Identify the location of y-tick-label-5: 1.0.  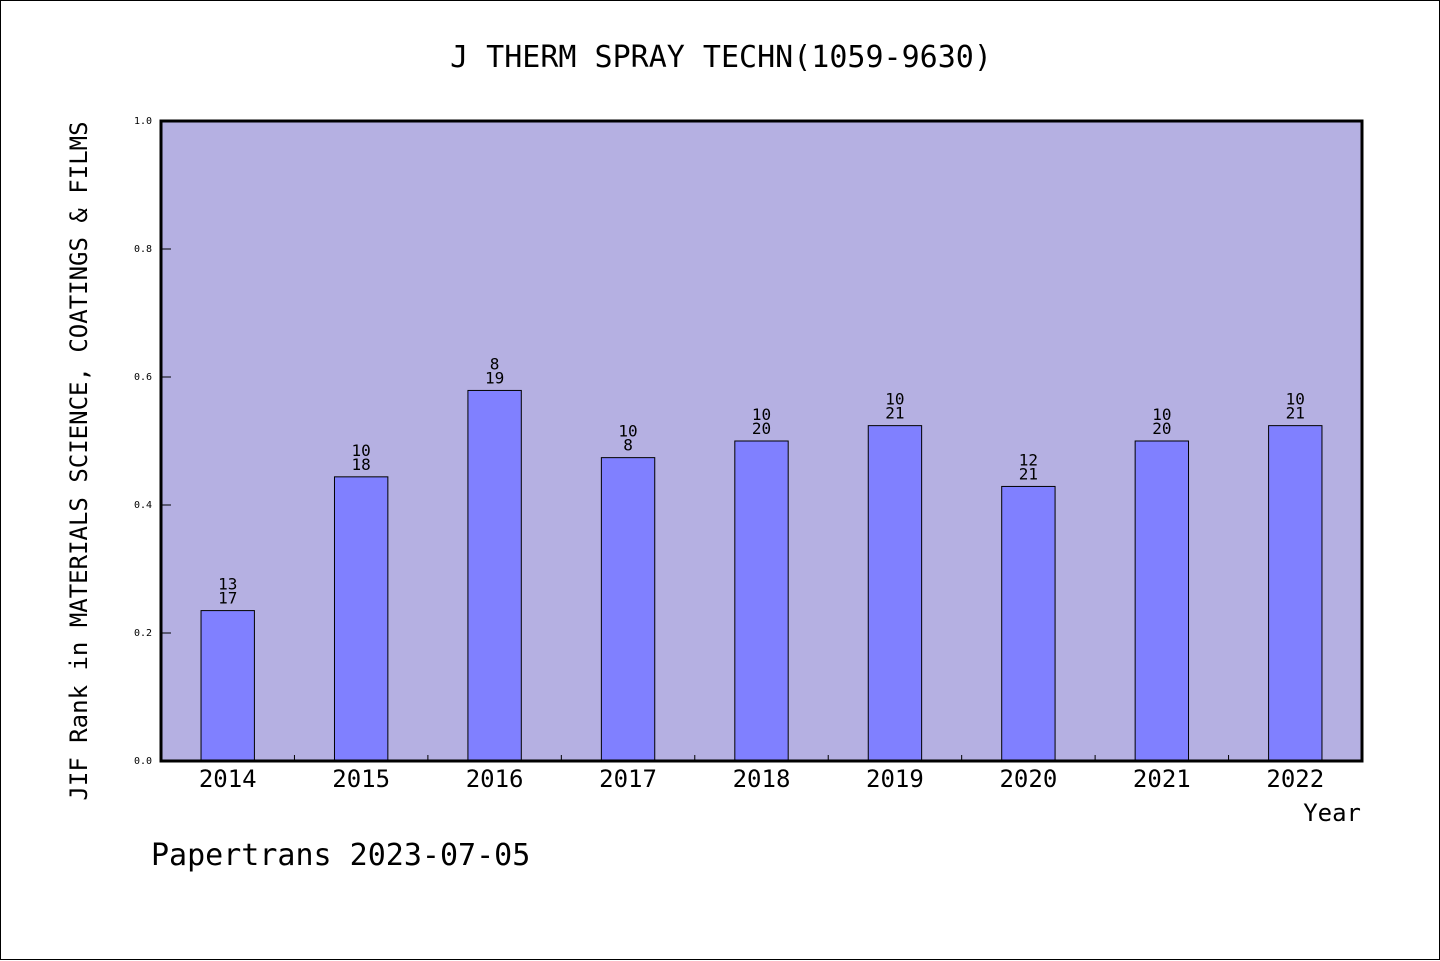
(143, 121).